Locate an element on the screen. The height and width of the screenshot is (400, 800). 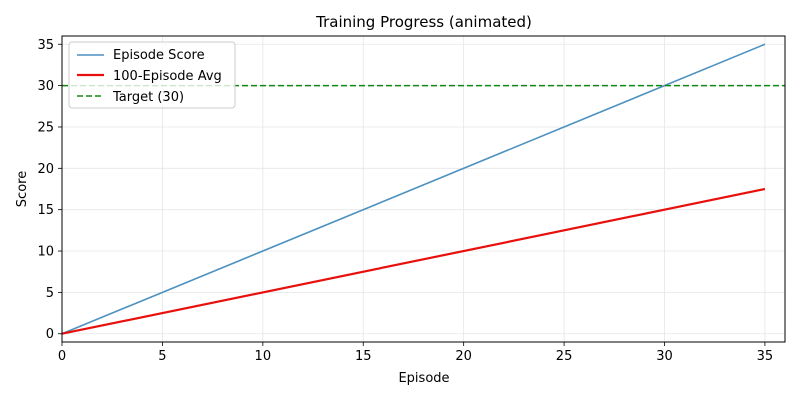
x-tick-label: 20 is located at coordinates (463, 356).